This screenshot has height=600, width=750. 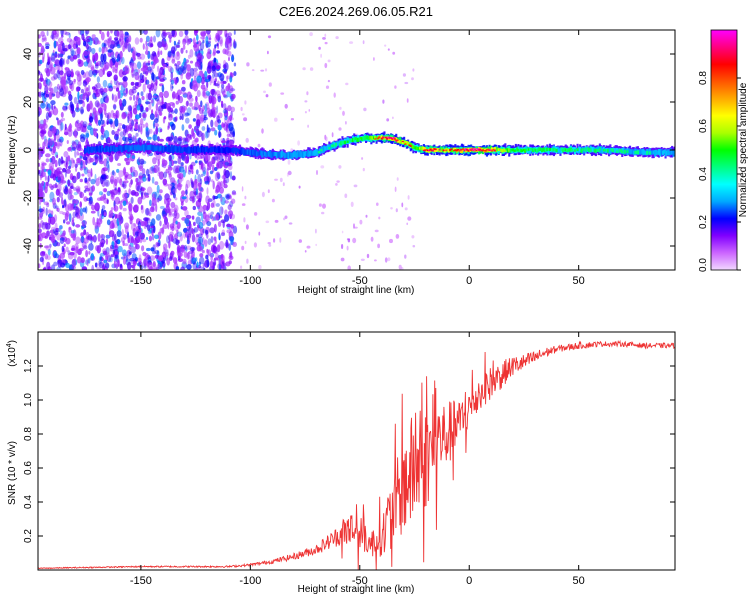 What do you see at coordinates (28, 150) in the screenshot?
I see `spectrogram-y-tick-label: 0` at bounding box center [28, 150].